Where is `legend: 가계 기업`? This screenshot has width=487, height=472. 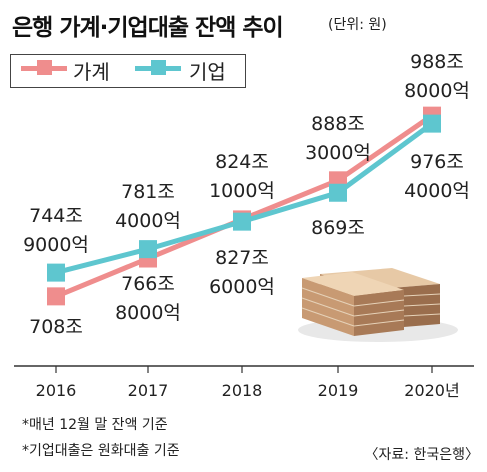
legend: 가계 기업 is located at coordinates (128, 71).